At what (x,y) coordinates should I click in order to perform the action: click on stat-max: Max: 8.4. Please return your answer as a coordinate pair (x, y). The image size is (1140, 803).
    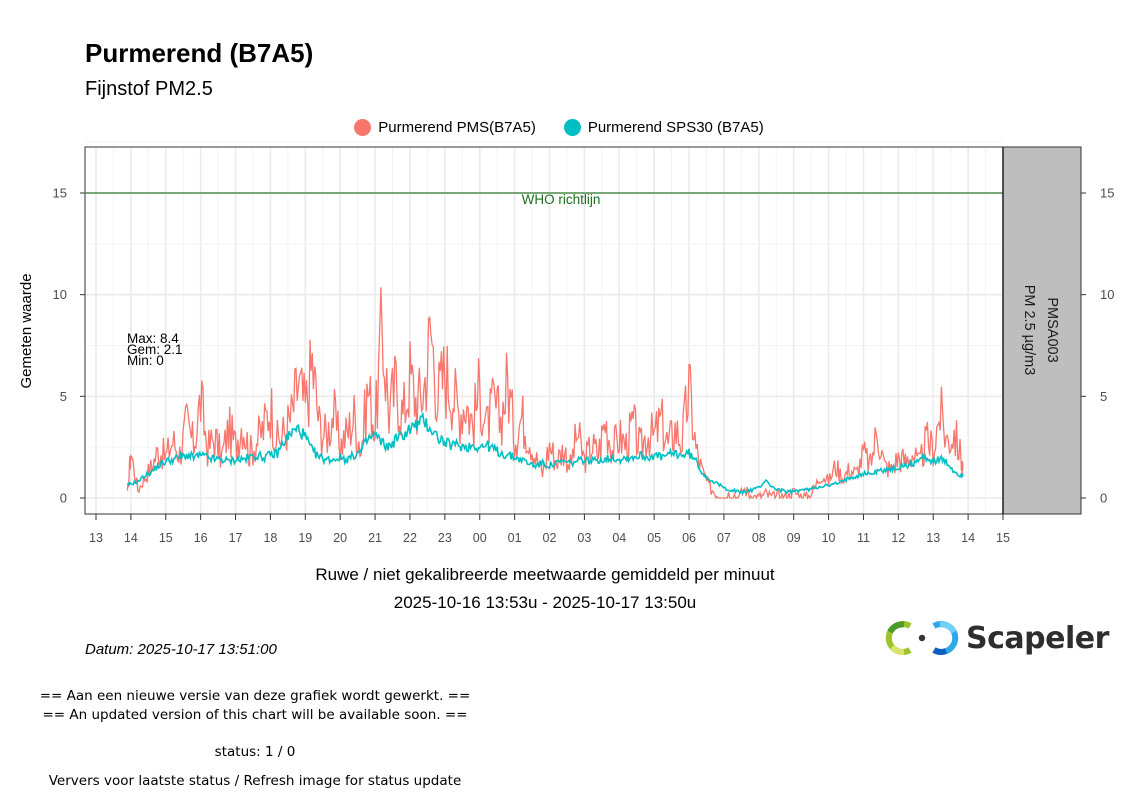
    Looking at the image, I should click on (153, 338).